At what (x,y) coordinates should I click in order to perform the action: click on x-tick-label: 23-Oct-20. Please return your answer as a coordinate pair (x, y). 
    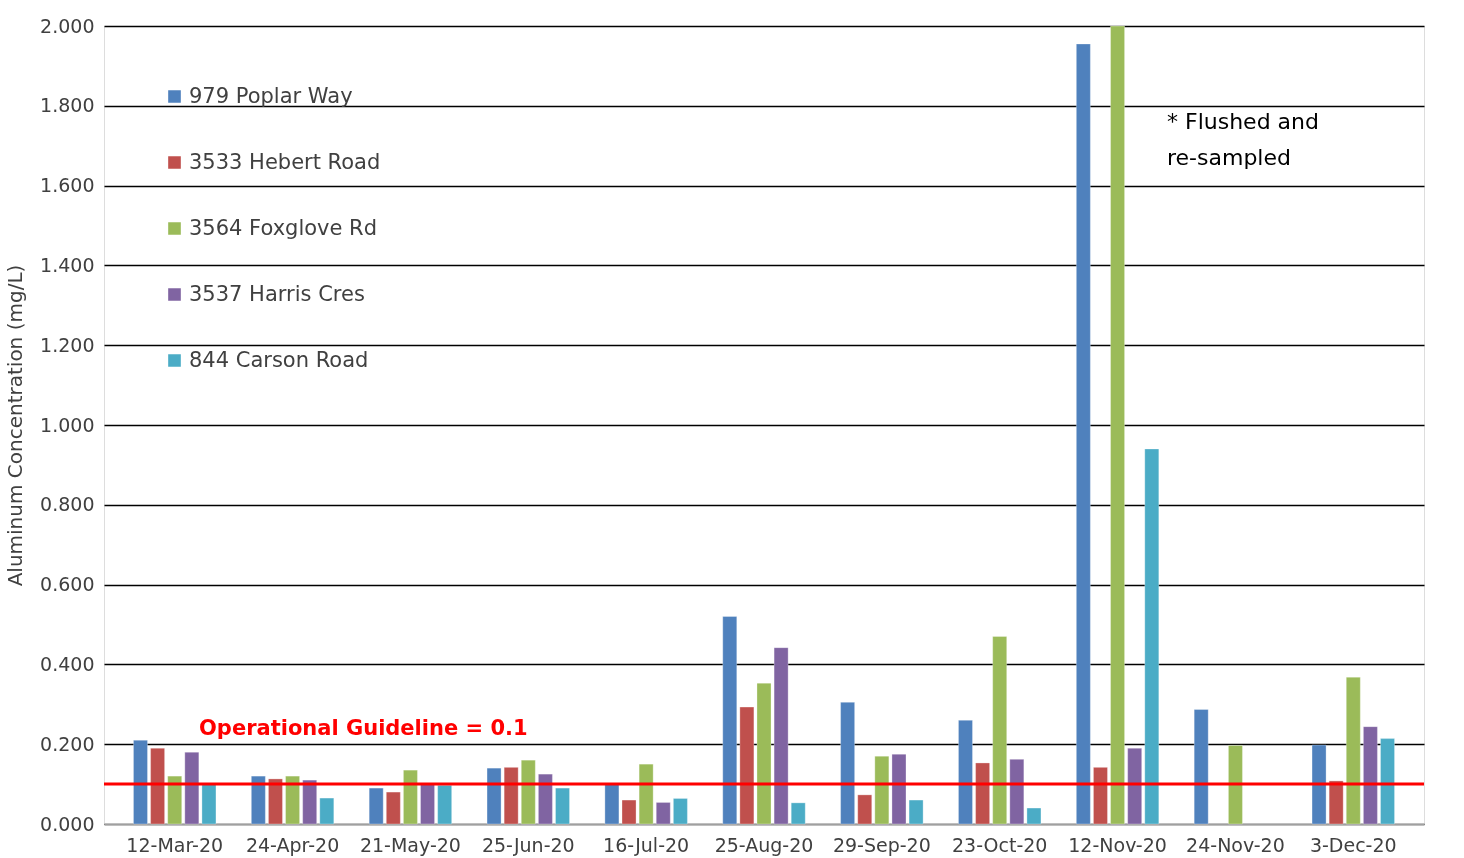
    Looking at the image, I should click on (999, 844).